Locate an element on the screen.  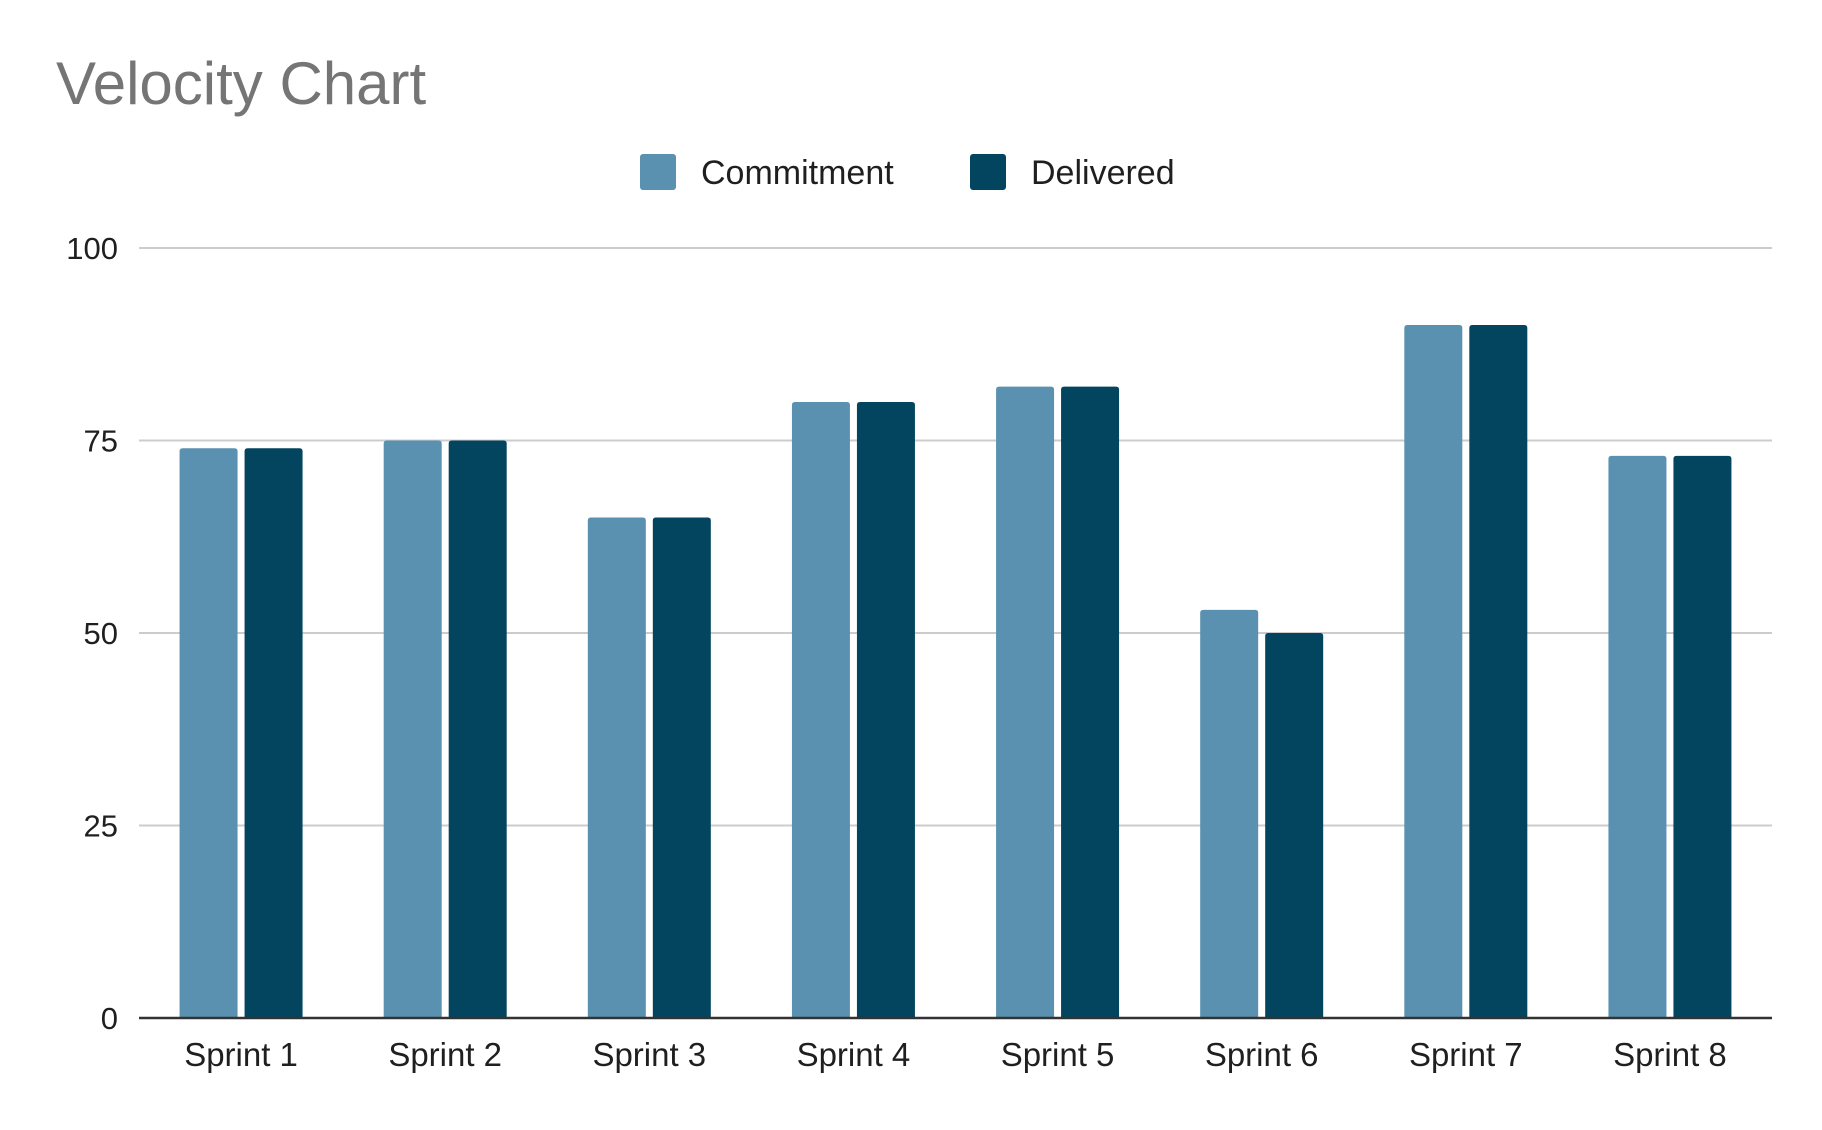
legend-swatch-delivered is located at coordinates (988, 172).